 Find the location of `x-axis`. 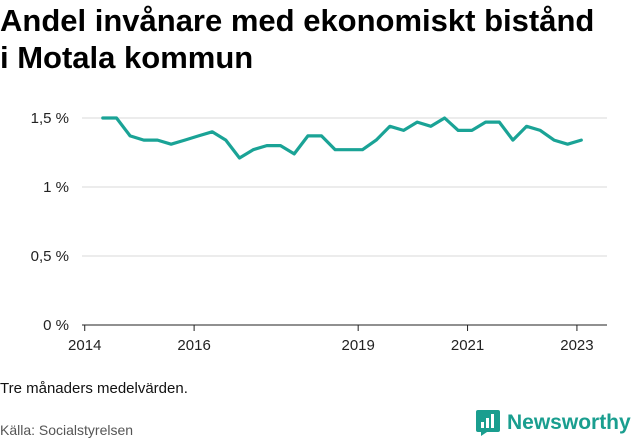

x-axis is located at coordinates (344, 327).